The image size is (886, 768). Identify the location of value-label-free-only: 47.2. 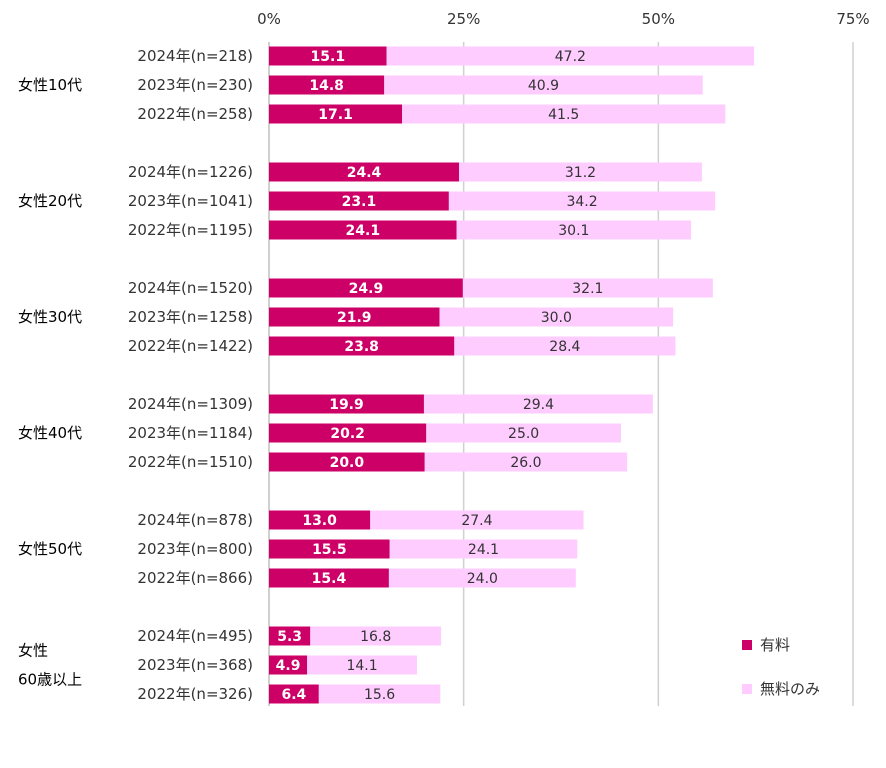
(570, 57).